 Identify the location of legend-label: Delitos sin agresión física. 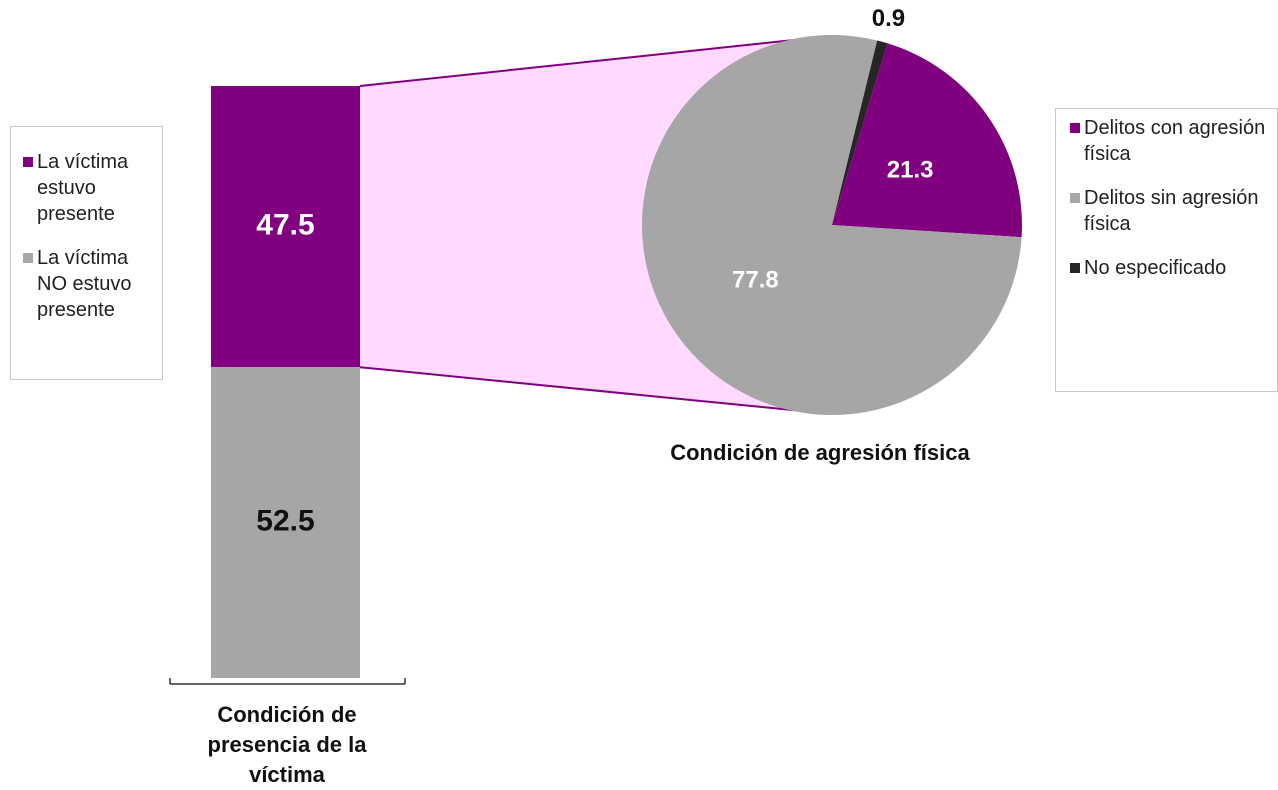
(1171, 211).